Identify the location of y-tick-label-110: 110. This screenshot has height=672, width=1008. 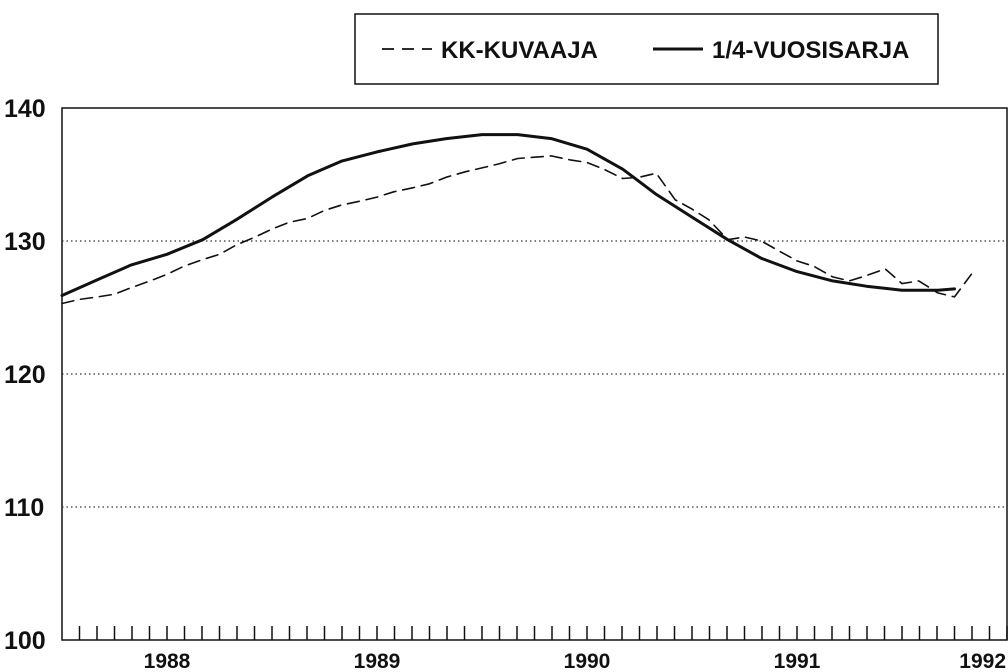
(24, 508).